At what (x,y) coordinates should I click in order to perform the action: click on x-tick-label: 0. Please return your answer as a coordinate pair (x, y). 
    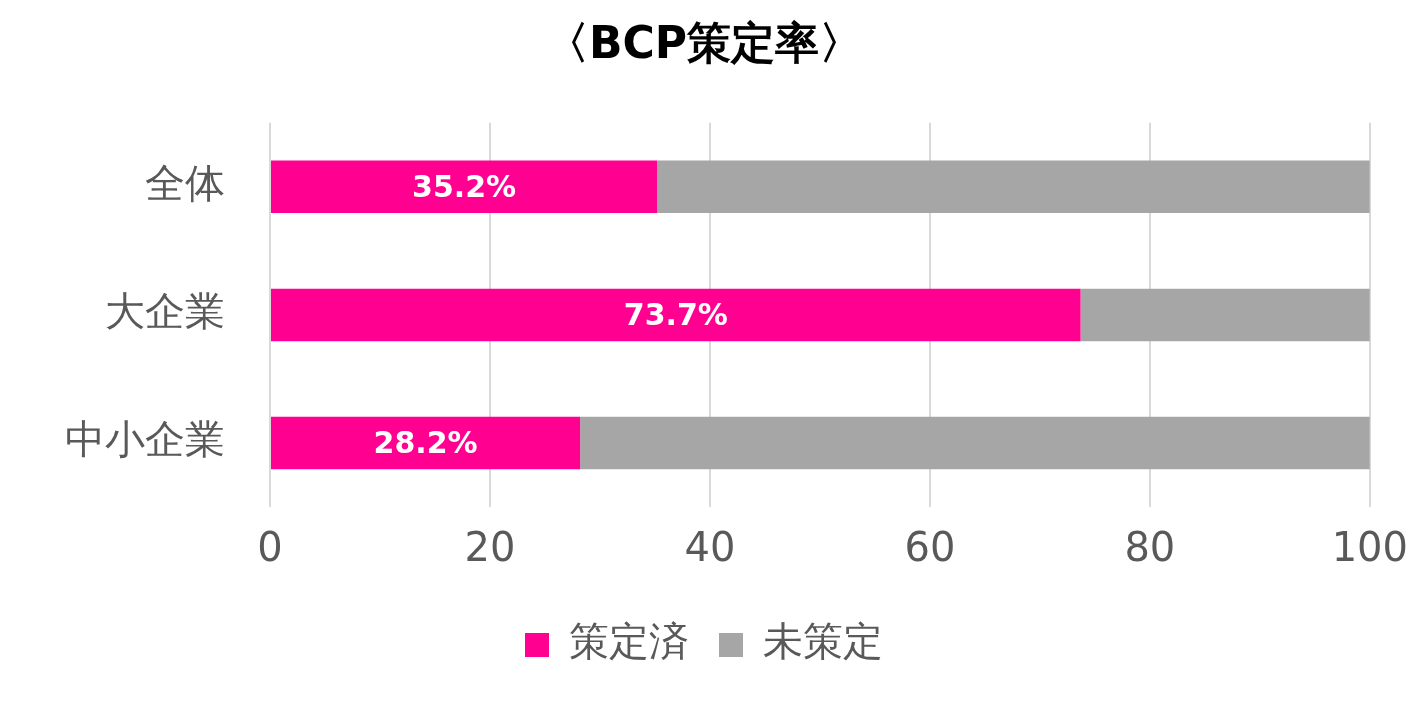
    Looking at the image, I should click on (270, 547).